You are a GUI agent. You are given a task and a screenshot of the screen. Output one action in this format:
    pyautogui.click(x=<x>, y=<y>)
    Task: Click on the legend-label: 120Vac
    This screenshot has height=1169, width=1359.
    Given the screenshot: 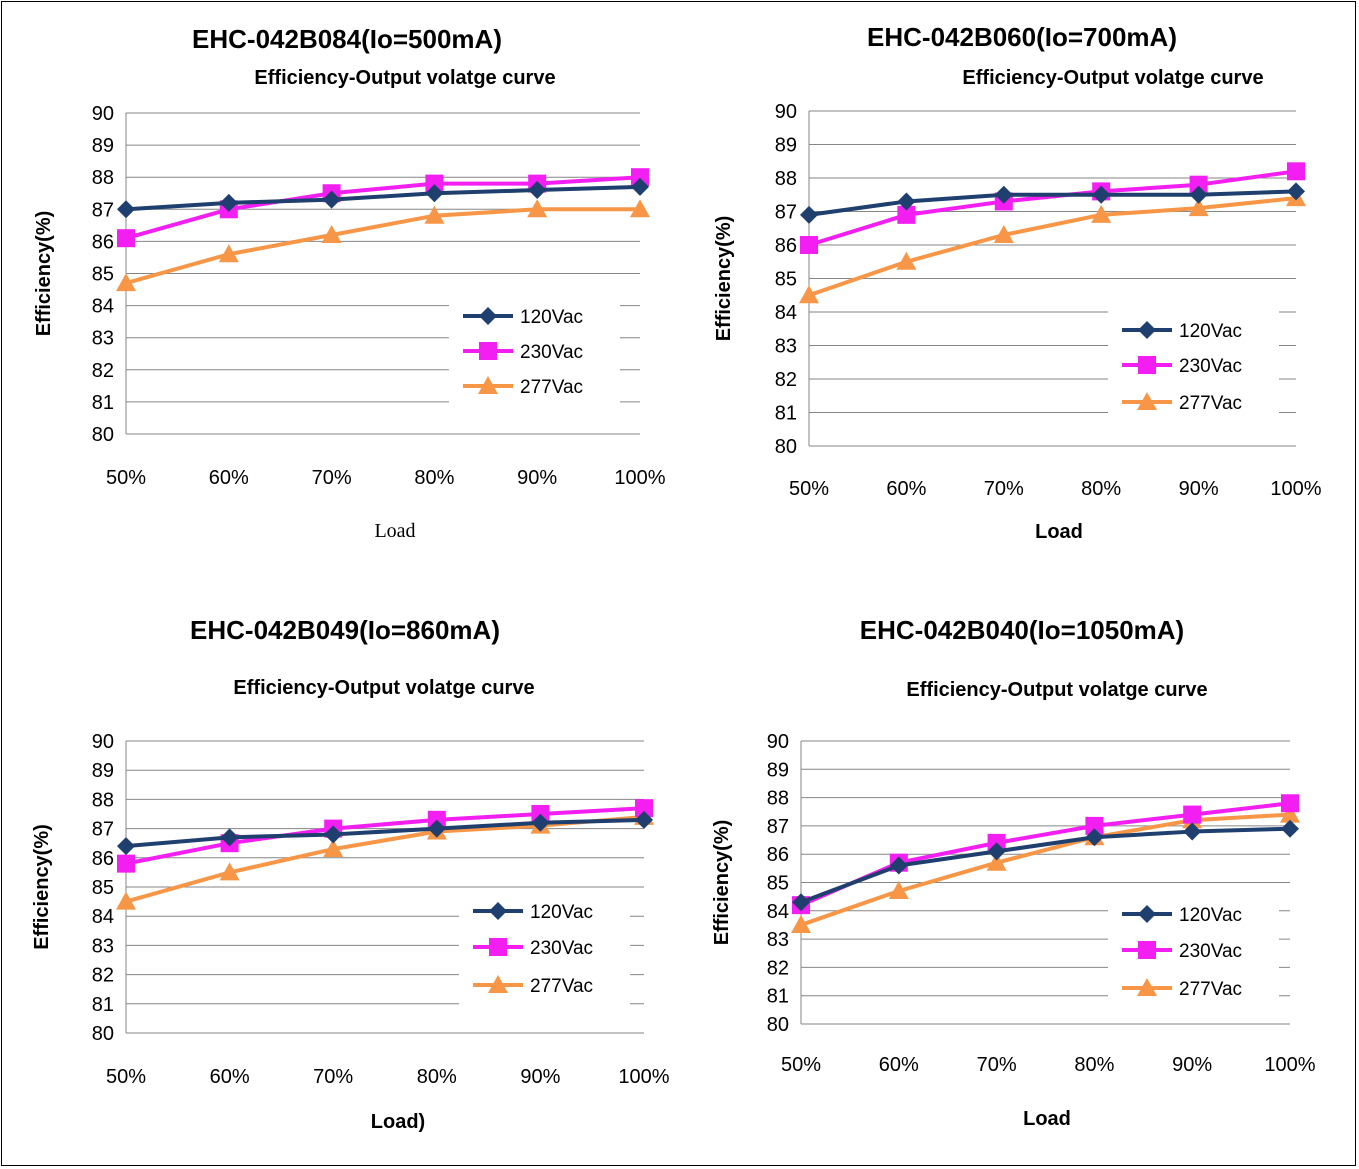 What is the action you would take?
    pyautogui.click(x=1210, y=915)
    